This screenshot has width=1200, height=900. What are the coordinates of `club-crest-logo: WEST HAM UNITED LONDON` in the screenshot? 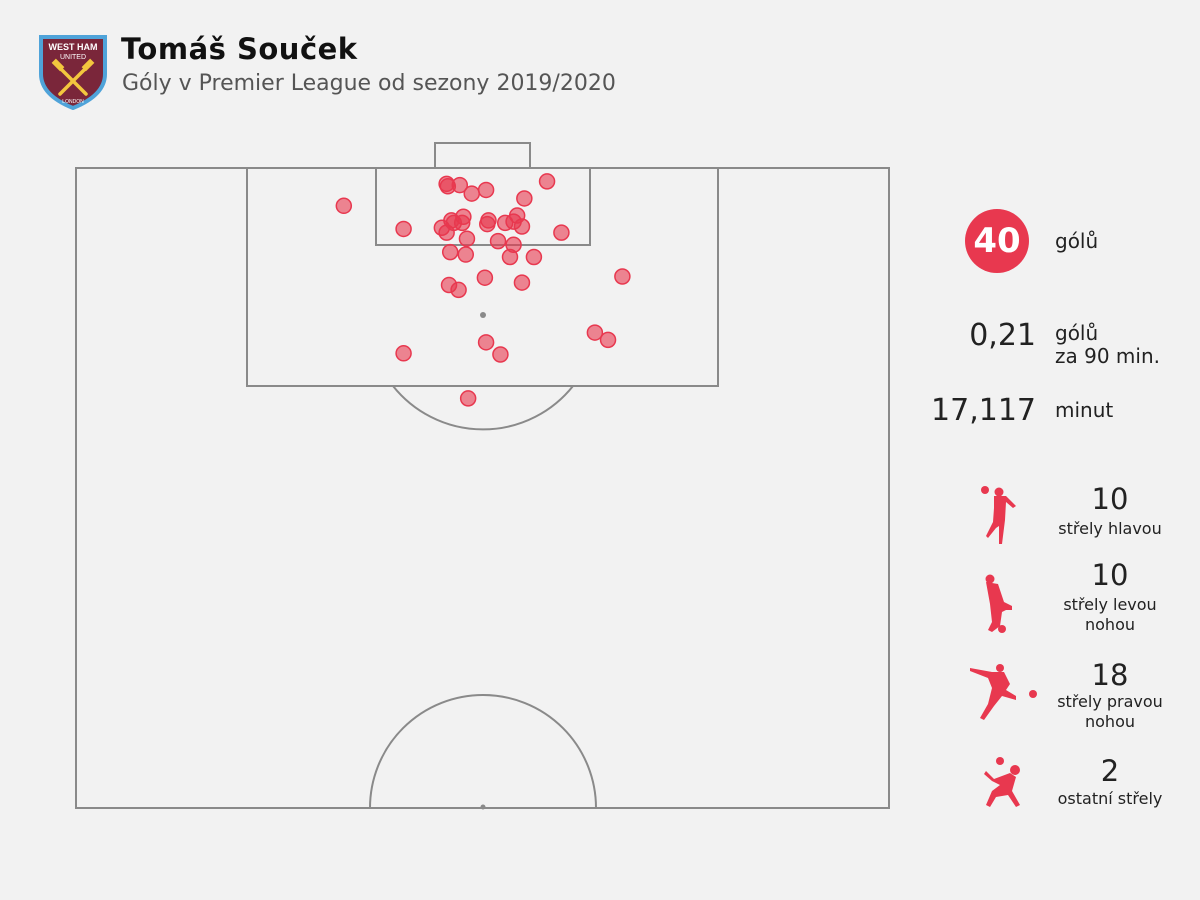 It's located at (73, 72).